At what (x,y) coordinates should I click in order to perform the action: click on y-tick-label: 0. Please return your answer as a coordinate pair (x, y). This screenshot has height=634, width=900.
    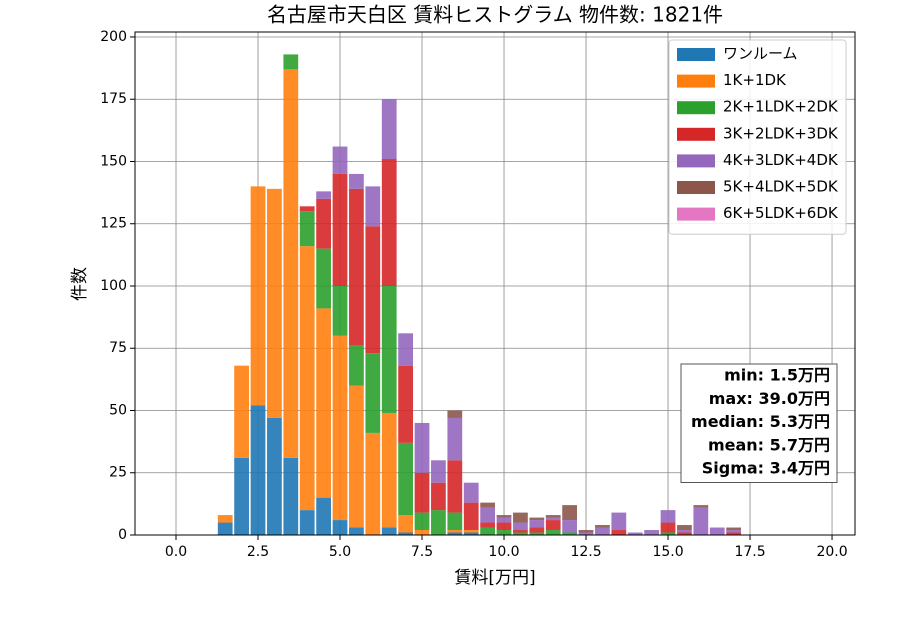
    Looking at the image, I should click on (122, 535).